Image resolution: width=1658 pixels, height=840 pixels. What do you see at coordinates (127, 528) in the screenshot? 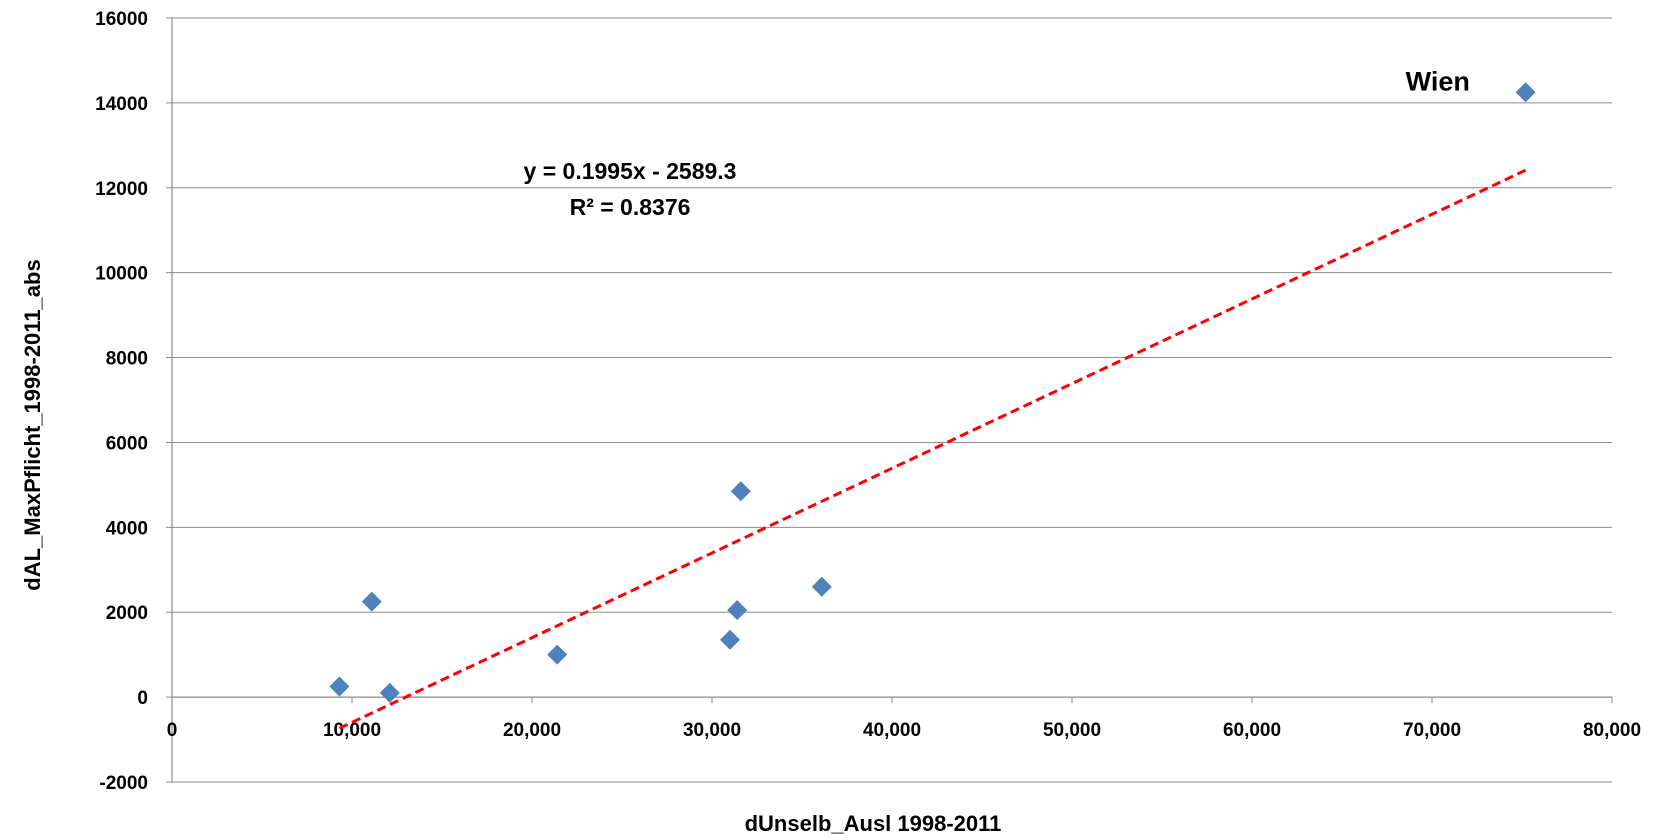
I see `y-tick-label: 4000` at bounding box center [127, 528].